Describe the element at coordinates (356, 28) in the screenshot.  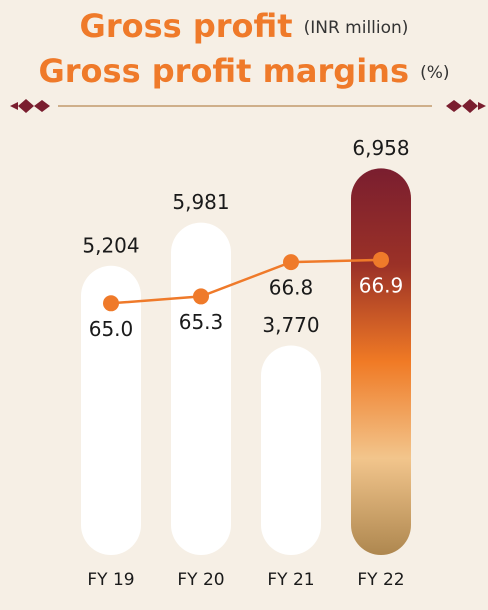
I see `title-unit: (INR million)` at that location.